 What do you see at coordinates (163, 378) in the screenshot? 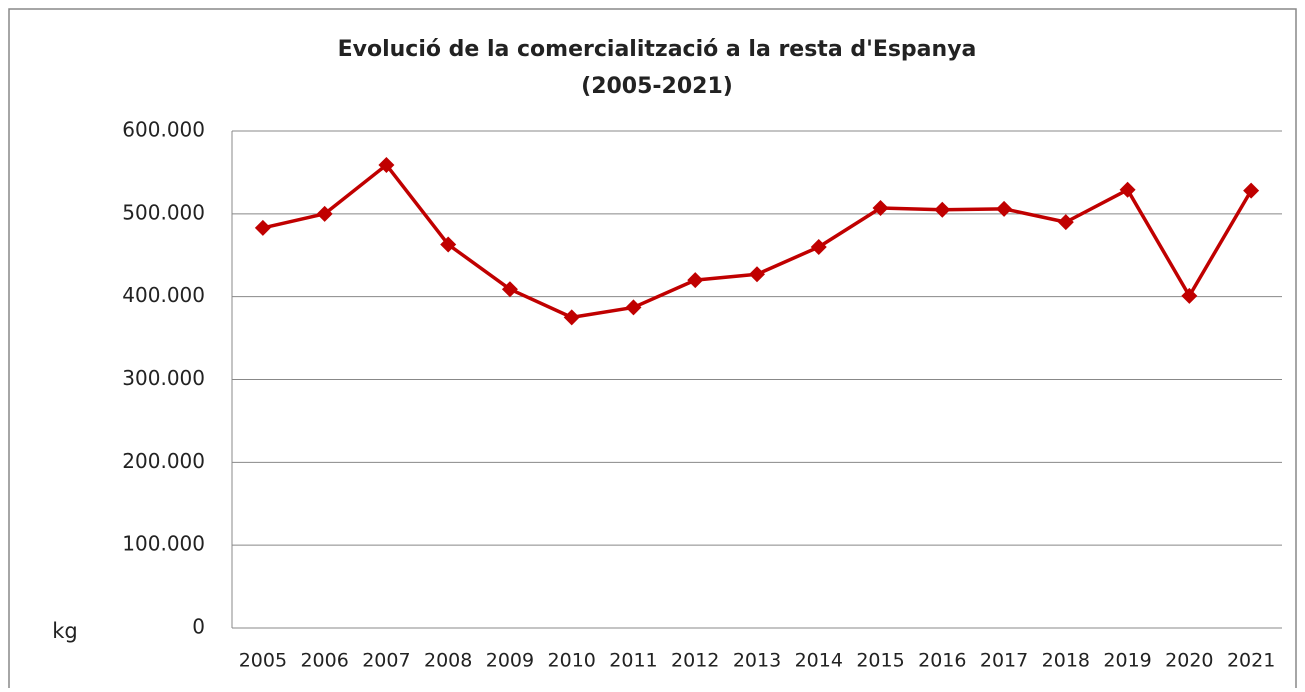
I see `y-tick-label: 300.000` at bounding box center [163, 378].